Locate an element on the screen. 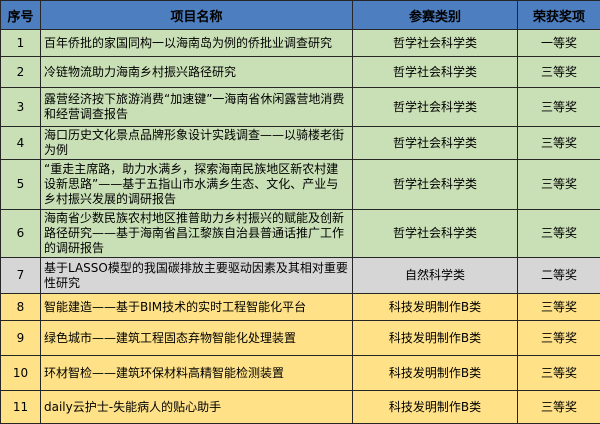 Image resolution: width=600 pixels, height=424 pixels. award-cell: 一等奖 is located at coordinates (559, 43).